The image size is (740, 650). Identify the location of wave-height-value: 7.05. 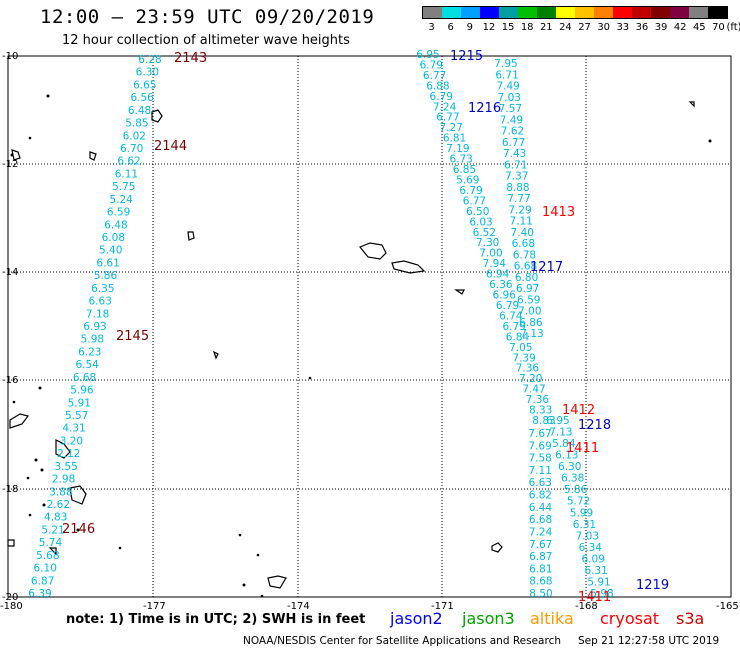
(520, 348).